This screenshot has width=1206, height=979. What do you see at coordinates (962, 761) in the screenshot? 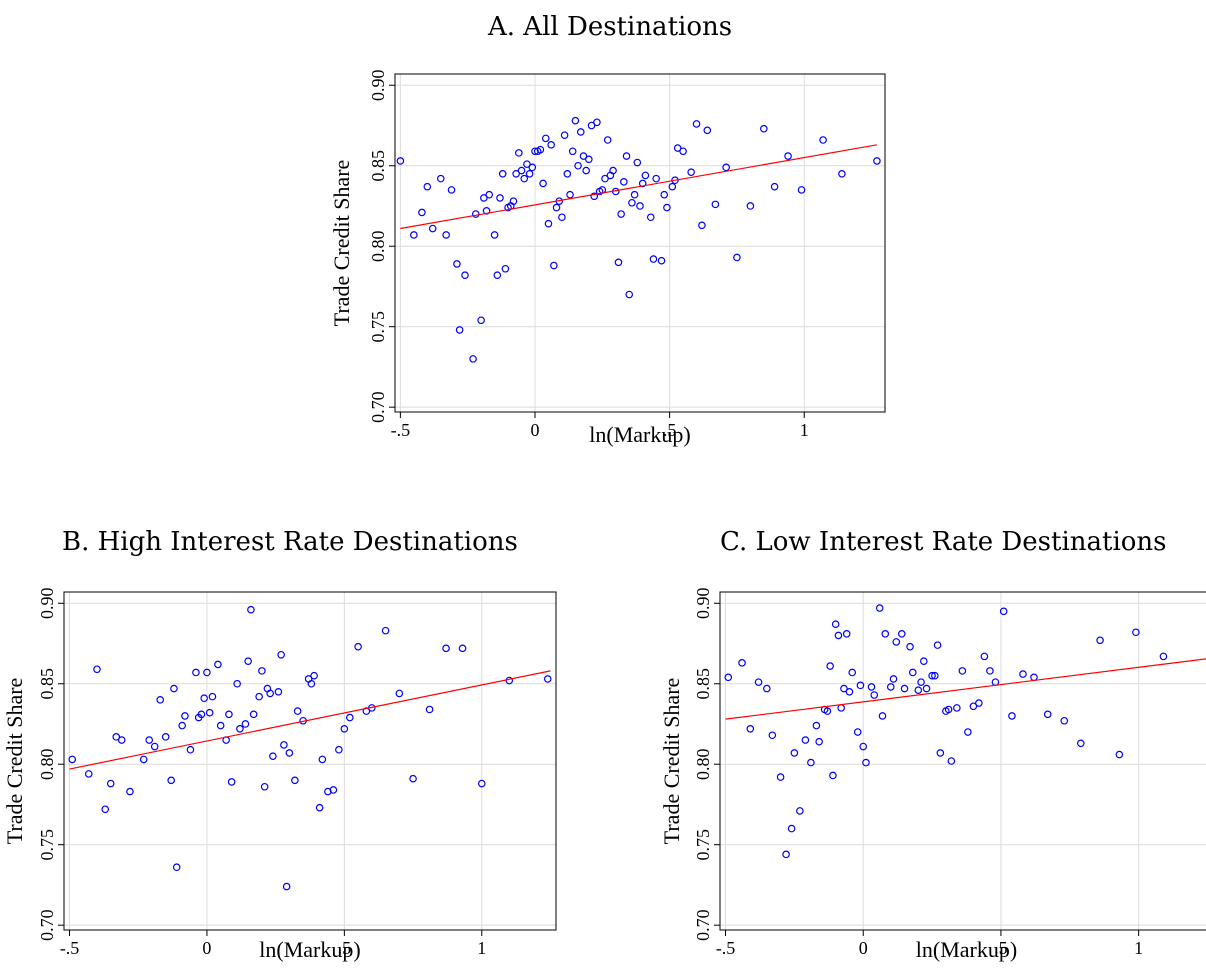
I see `plot-frame` at bounding box center [962, 761].